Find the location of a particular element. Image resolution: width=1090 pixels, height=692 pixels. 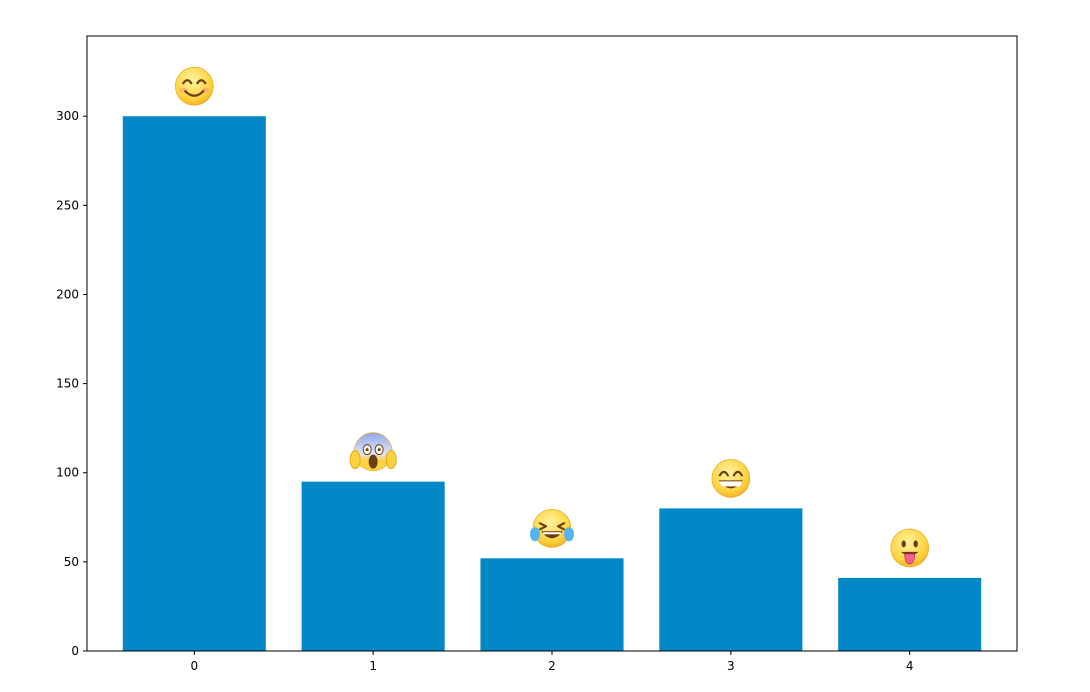

y-tick-label: 300 is located at coordinates (67, 116).